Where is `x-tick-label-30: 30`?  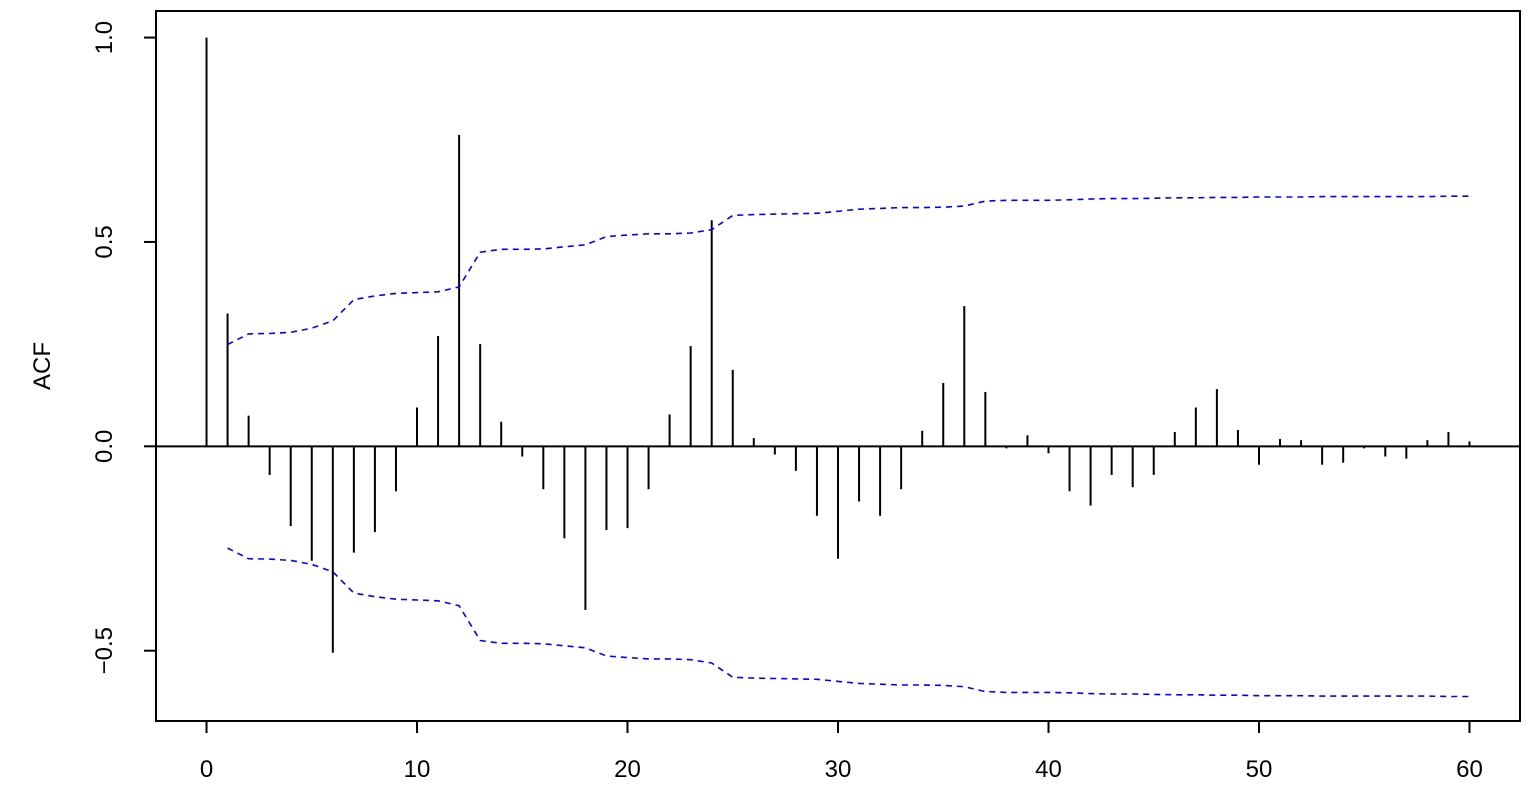
x-tick-label-30: 30 is located at coordinates (838, 769).